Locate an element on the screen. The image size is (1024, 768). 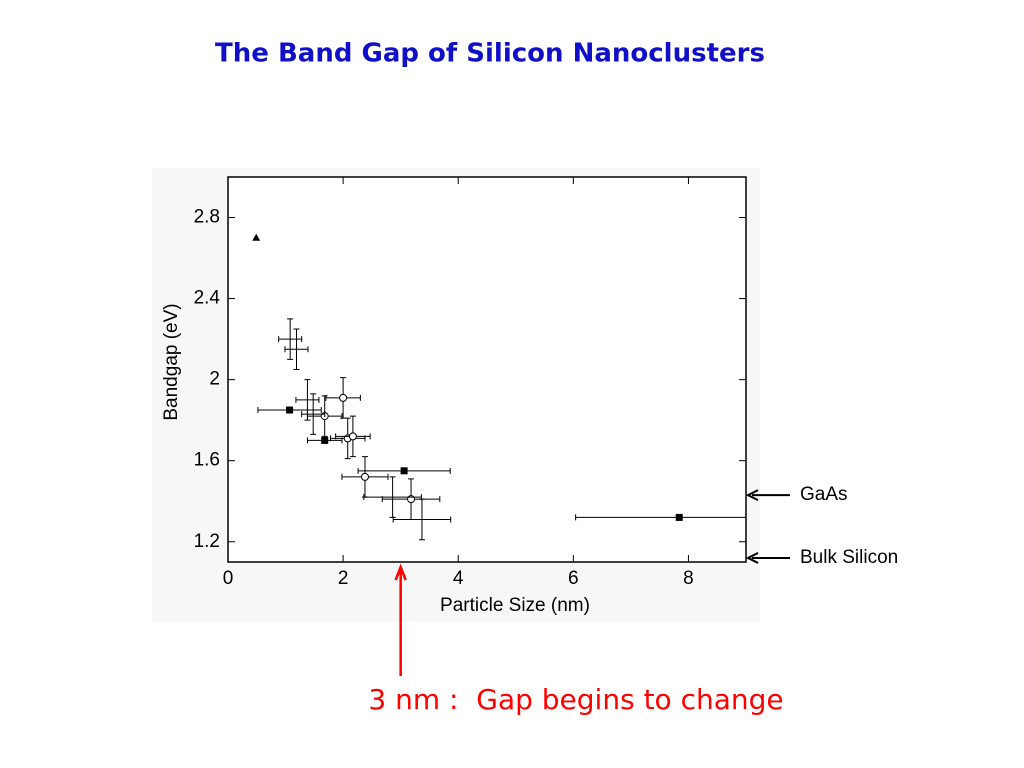
annotation-label: GaAs is located at coordinates (824, 494).